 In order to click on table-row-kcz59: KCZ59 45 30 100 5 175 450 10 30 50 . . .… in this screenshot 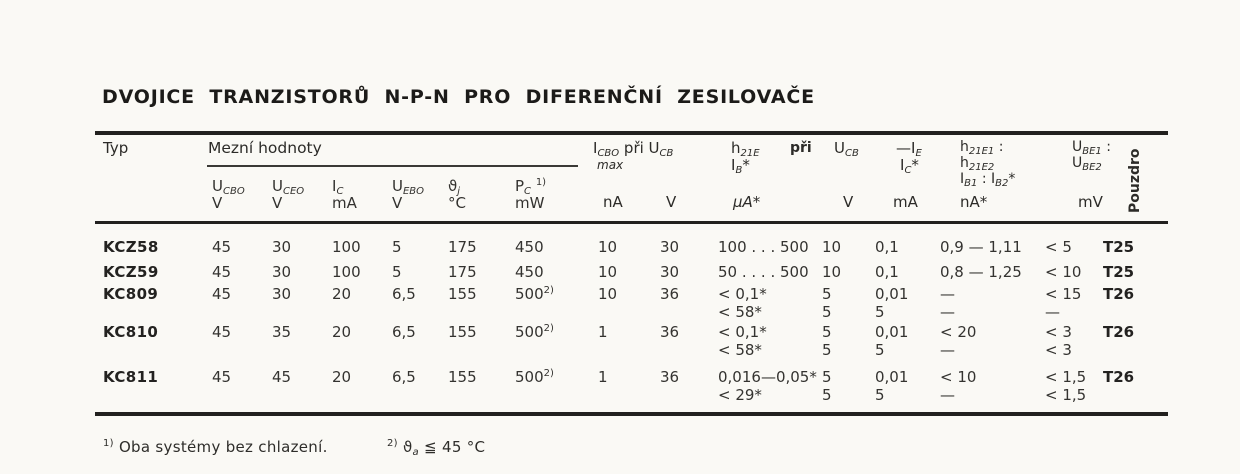, I will do `click(631, 283)`.